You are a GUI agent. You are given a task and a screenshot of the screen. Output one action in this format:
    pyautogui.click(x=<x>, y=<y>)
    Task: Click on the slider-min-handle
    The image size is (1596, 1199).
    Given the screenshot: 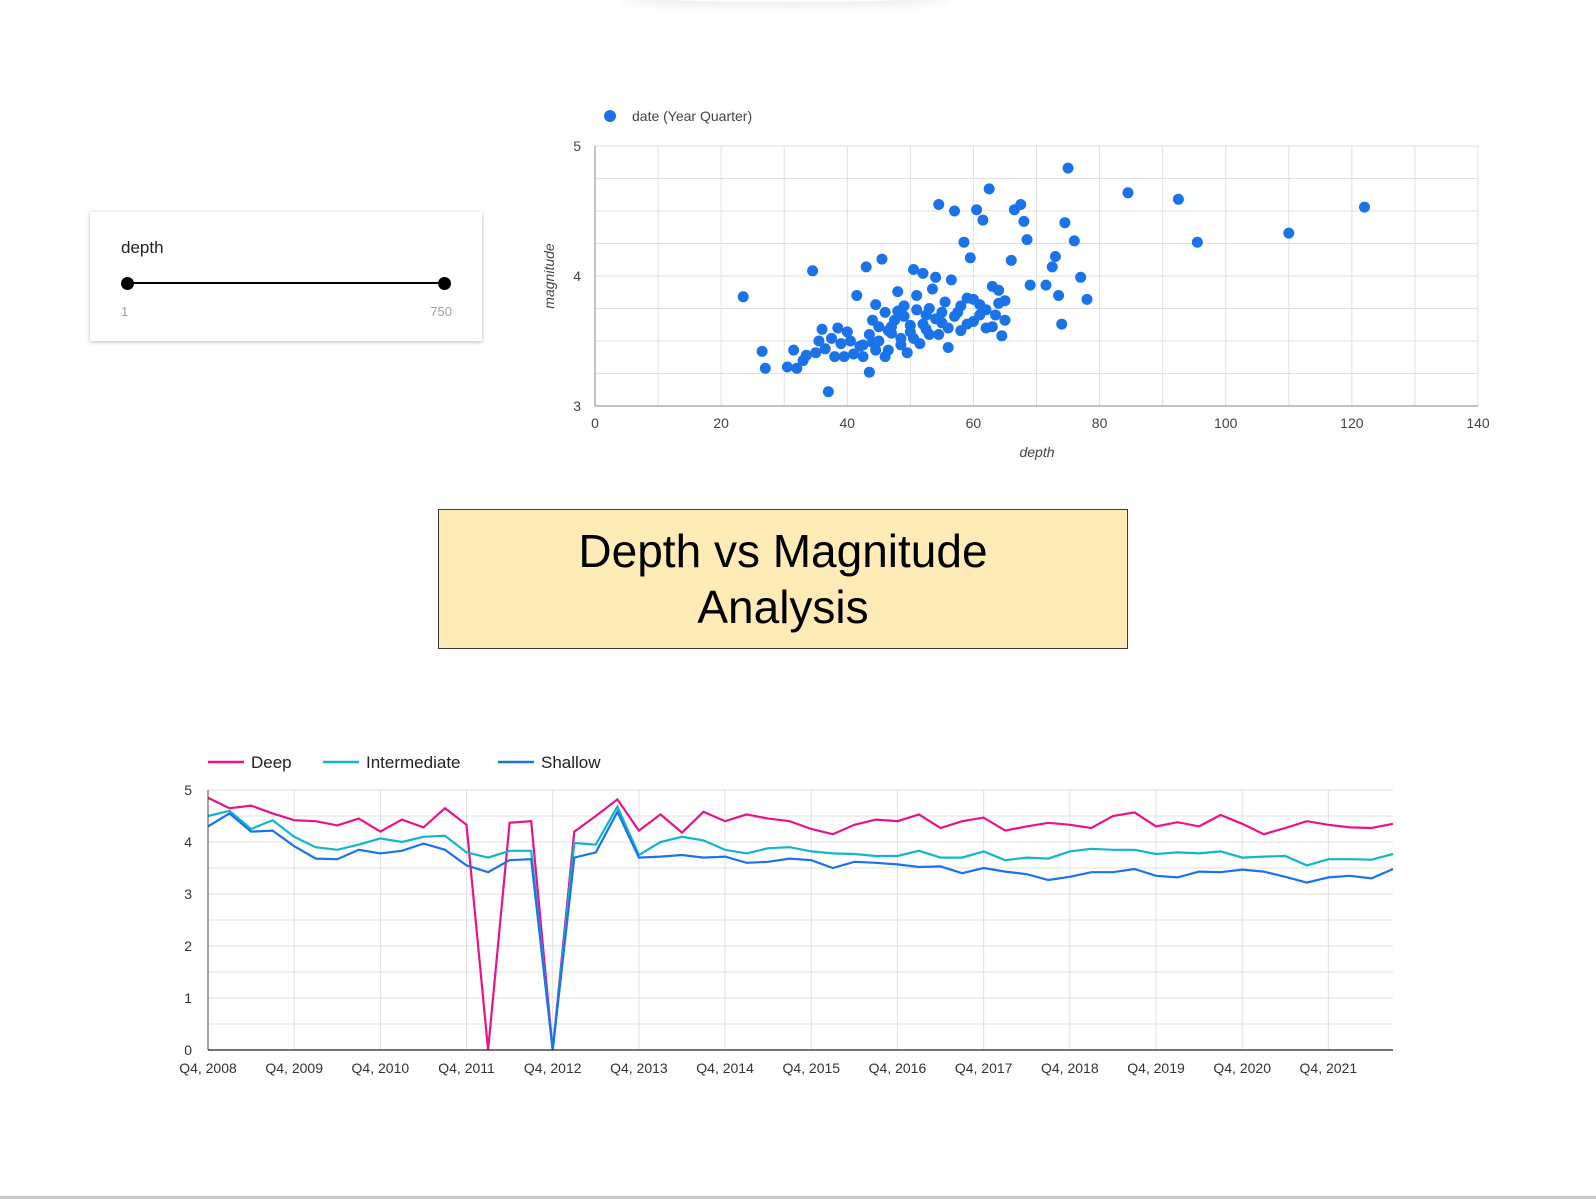 What is the action you would take?
    pyautogui.click(x=127, y=283)
    